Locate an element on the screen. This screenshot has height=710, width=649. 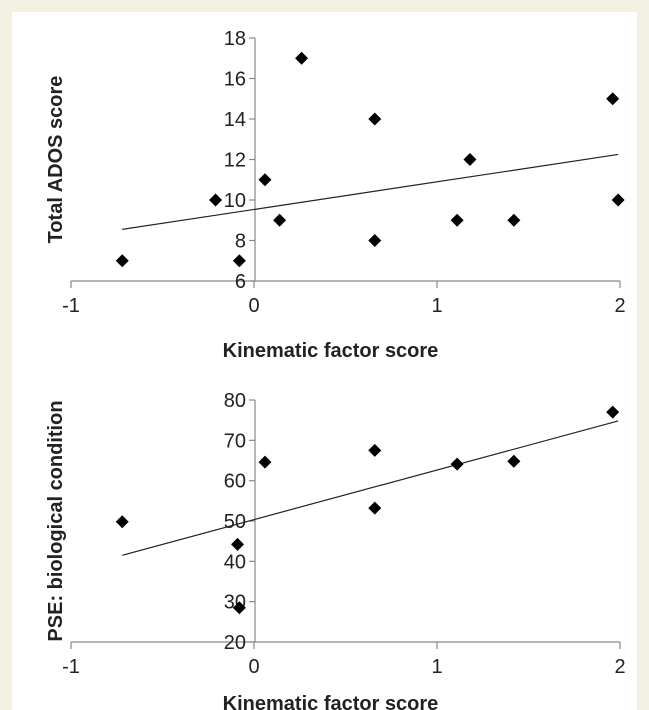
top-y-tick-label: 16 is located at coordinates (235, 80).